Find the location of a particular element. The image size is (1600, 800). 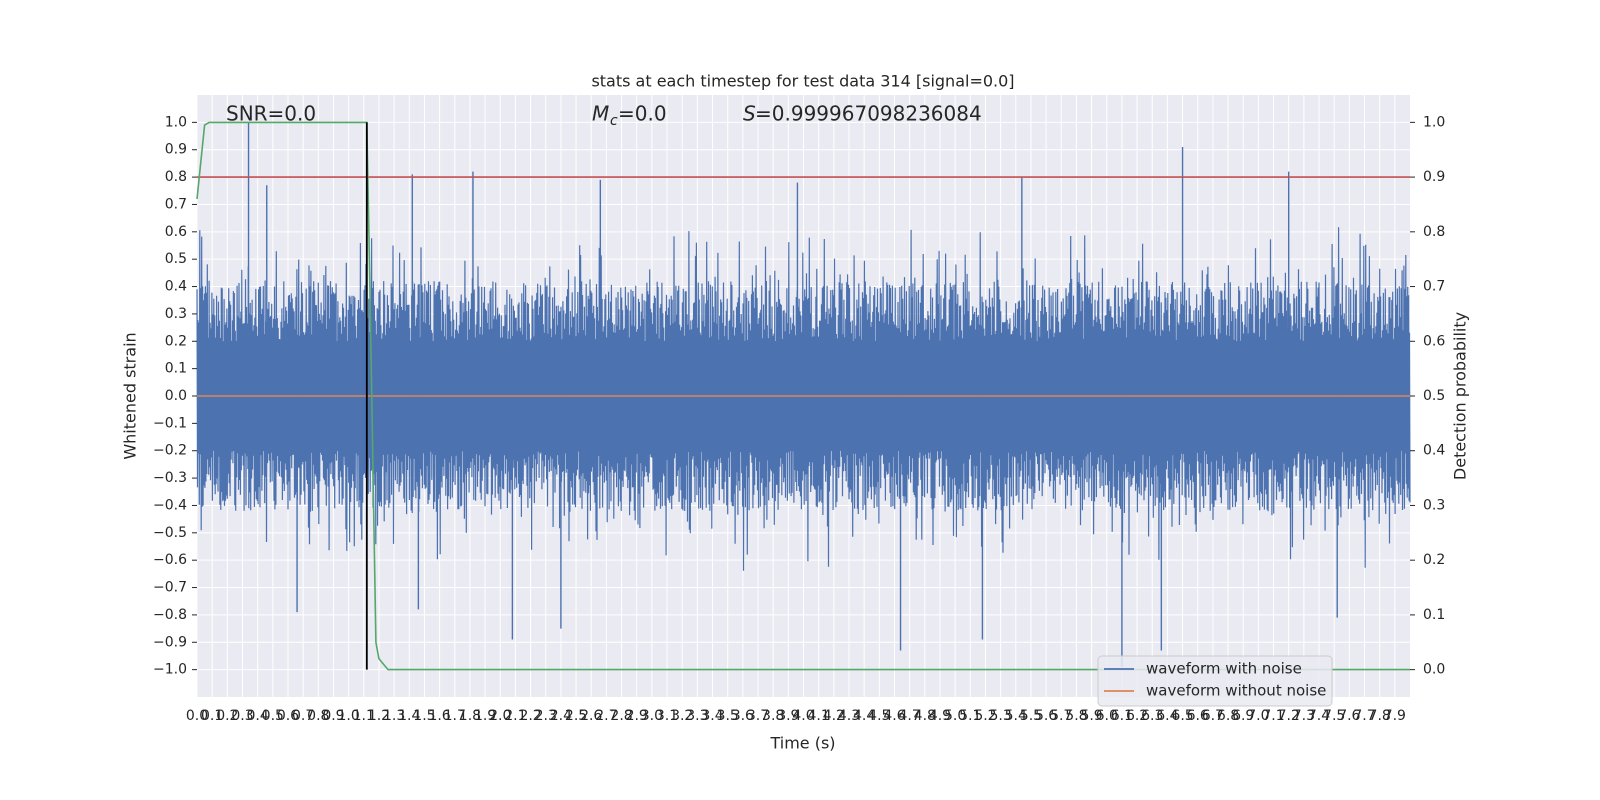

y-tick-label-left: 0.6 is located at coordinates (176, 232).